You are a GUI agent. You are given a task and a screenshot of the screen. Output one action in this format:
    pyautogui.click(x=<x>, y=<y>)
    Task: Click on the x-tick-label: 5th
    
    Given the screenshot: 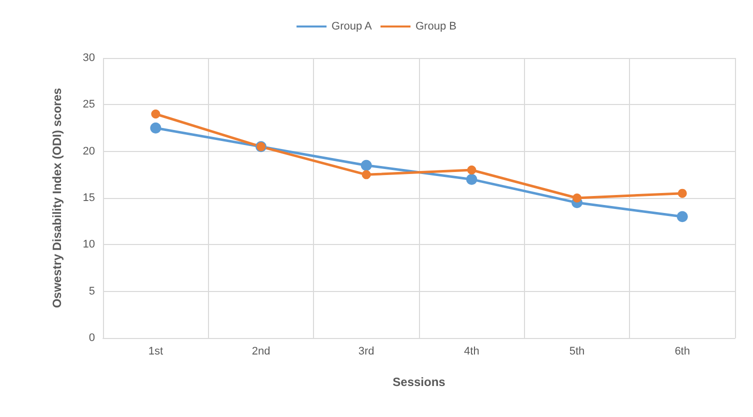 What is the action you would take?
    pyautogui.click(x=577, y=352)
    